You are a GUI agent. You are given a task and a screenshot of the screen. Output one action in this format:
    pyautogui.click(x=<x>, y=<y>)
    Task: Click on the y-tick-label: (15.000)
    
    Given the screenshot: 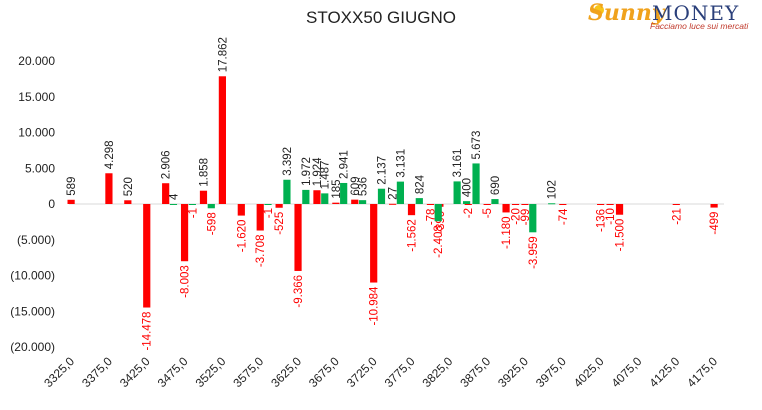 What is the action you would take?
    pyautogui.click(x=32, y=311)
    